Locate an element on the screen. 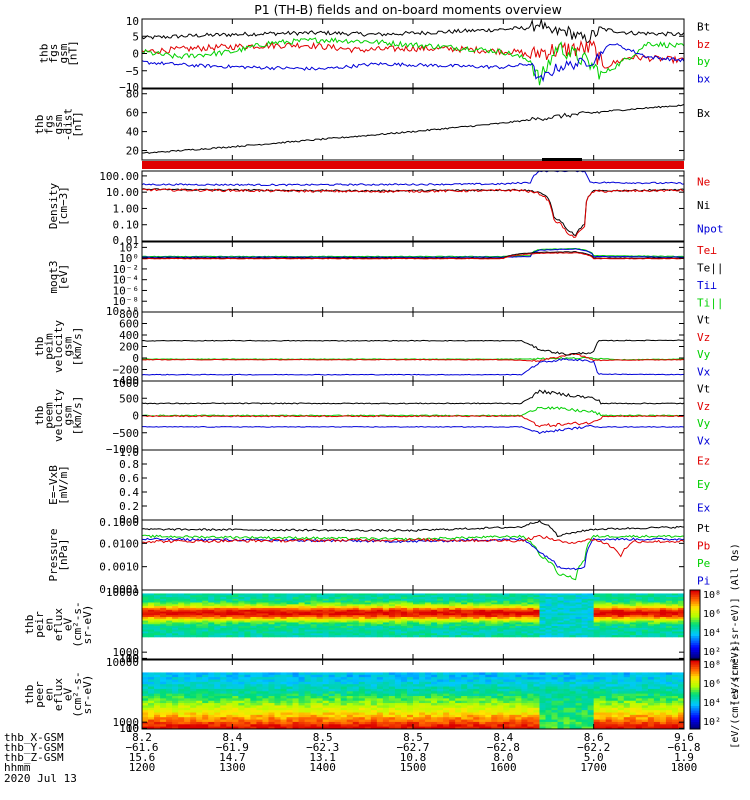 Image resolution: width=750 pixels, height=800 pixels. y-tick-label: 20 is located at coordinates (132, 151).